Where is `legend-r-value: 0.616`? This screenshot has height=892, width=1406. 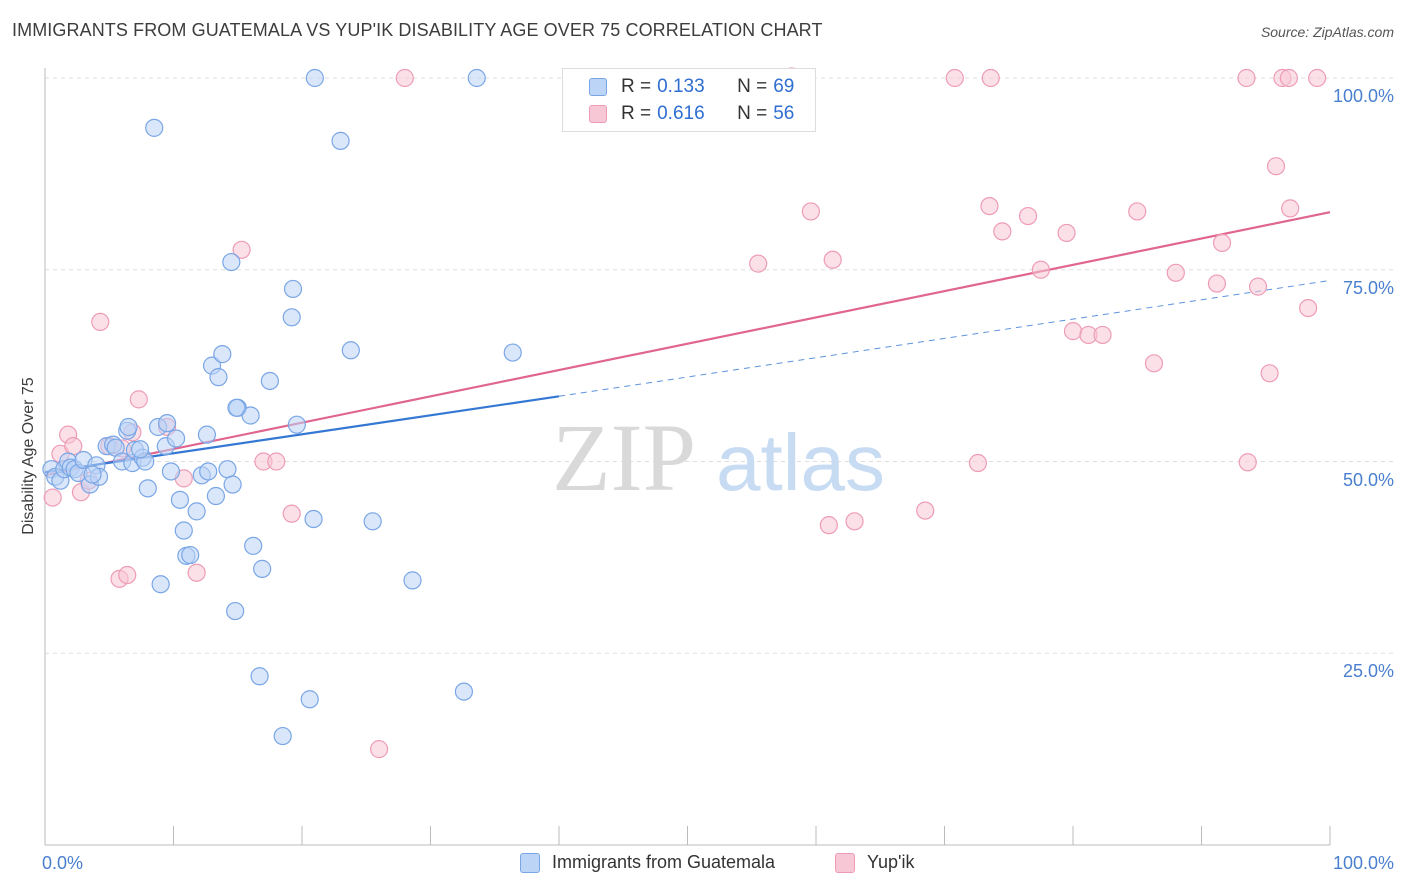 legend-r-value: 0.616 is located at coordinates (681, 113).